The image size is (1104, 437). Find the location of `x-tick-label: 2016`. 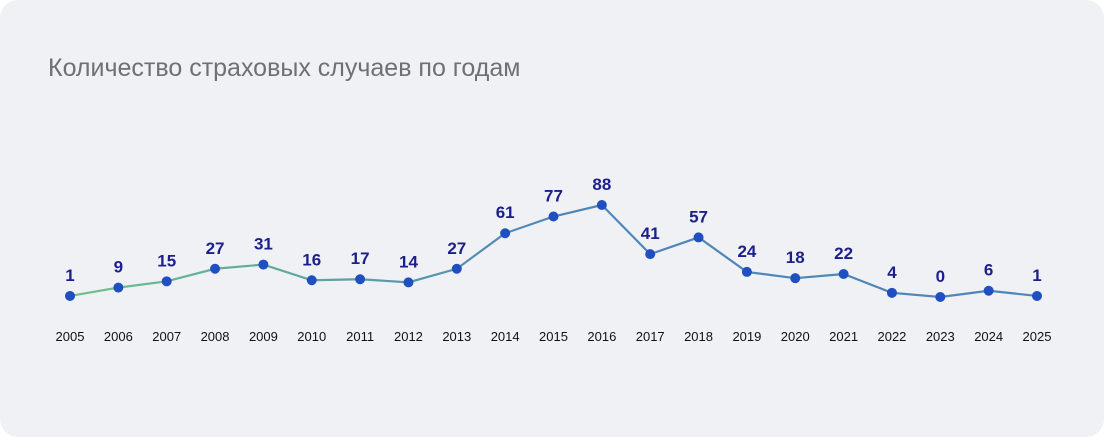

x-tick-label: 2016 is located at coordinates (601, 336).